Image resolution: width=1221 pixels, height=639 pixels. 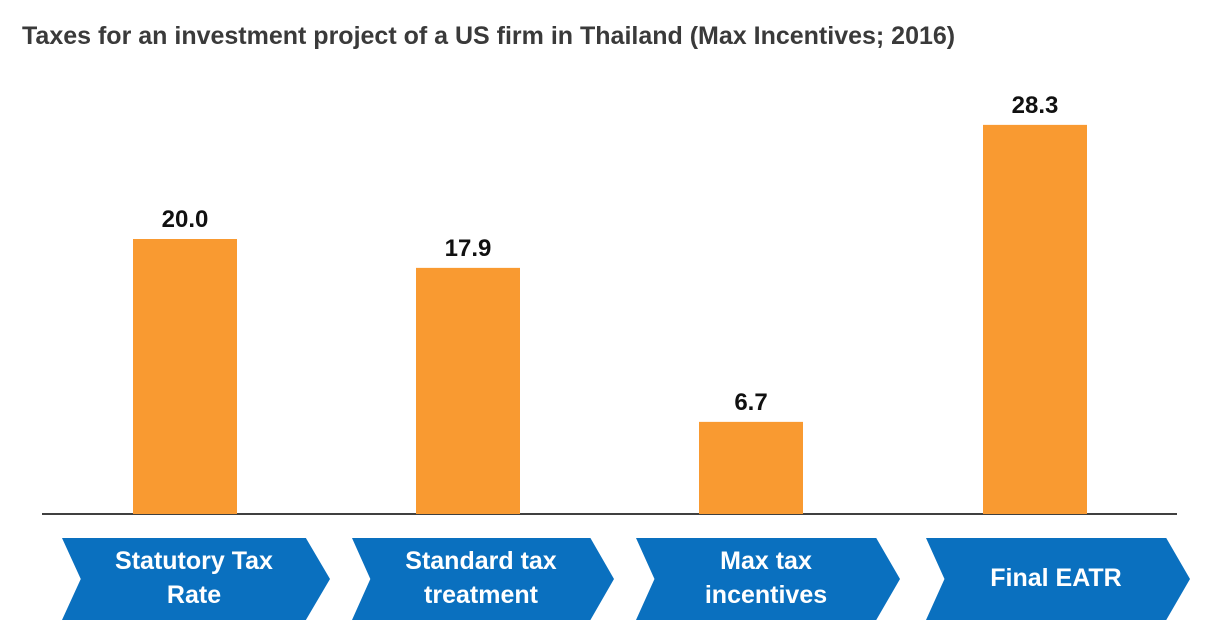 I want to click on category-label: Statutory Tax Rate, so click(x=196, y=579).